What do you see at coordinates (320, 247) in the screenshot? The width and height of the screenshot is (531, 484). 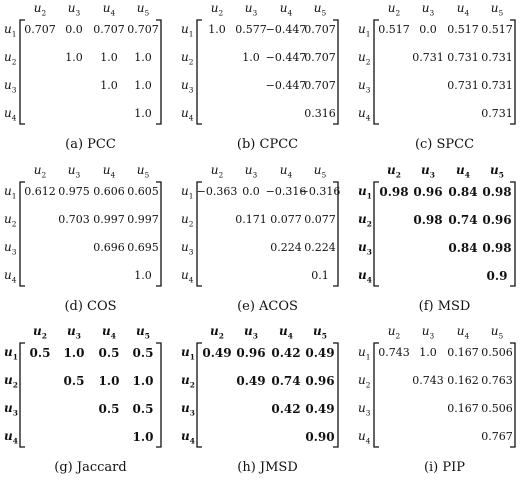 I see `matrix-cell: 0.224` at bounding box center [320, 247].